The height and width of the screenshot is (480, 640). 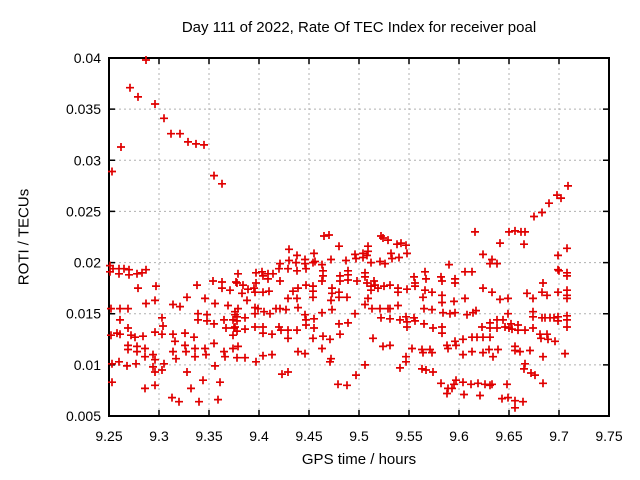 What do you see at coordinates (208, 436) in the screenshot?
I see `x-tick-label: 9.35` at bounding box center [208, 436].